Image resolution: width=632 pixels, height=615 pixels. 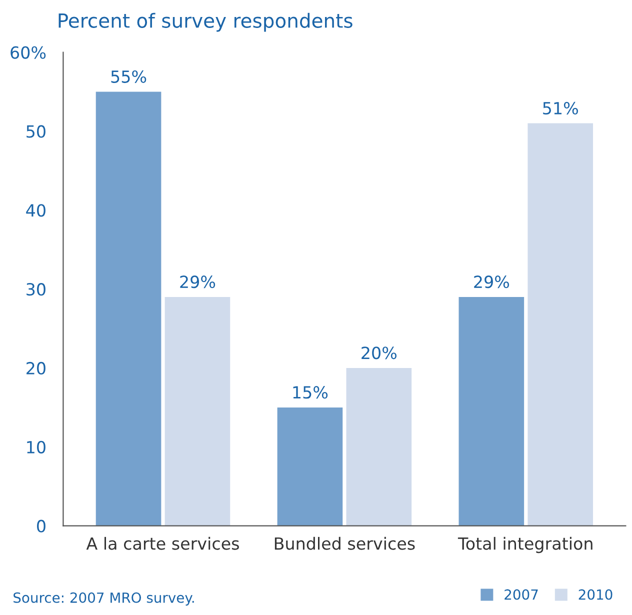 What do you see at coordinates (205, 22) in the screenshot?
I see `chart-title: Percent of survey respondents` at bounding box center [205, 22].